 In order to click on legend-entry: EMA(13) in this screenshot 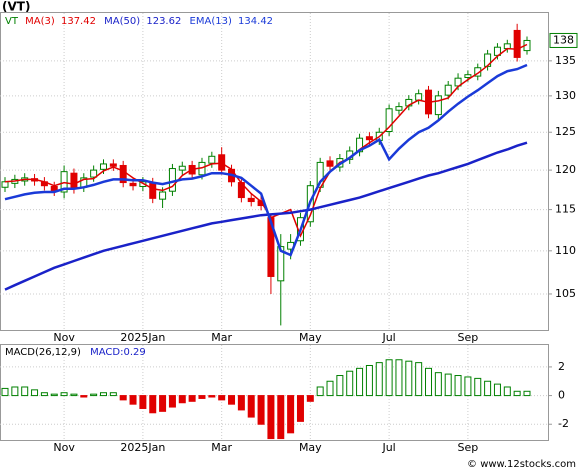, I will do `click(211, 21)`.